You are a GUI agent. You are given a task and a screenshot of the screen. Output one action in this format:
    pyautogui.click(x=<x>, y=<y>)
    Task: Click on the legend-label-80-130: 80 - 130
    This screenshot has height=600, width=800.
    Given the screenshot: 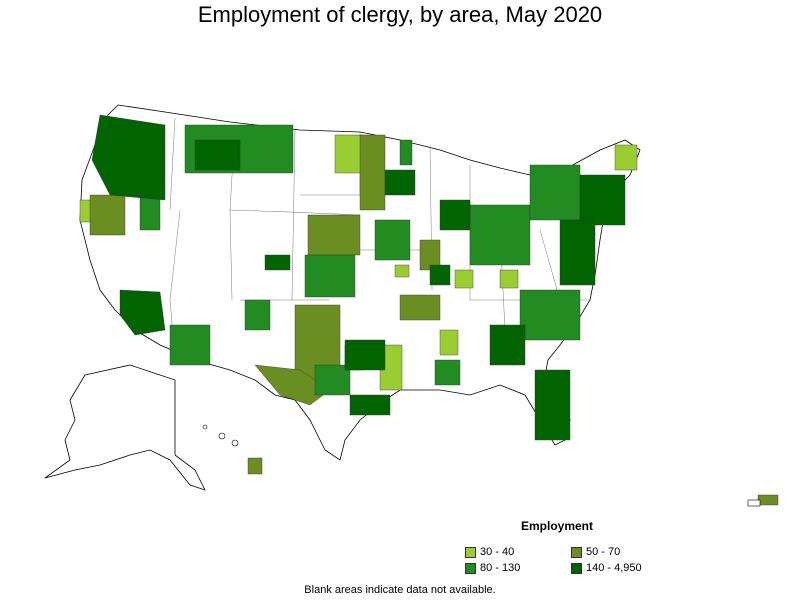 What is the action you would take?
    pyautogui.click(x=500, y=568)
    